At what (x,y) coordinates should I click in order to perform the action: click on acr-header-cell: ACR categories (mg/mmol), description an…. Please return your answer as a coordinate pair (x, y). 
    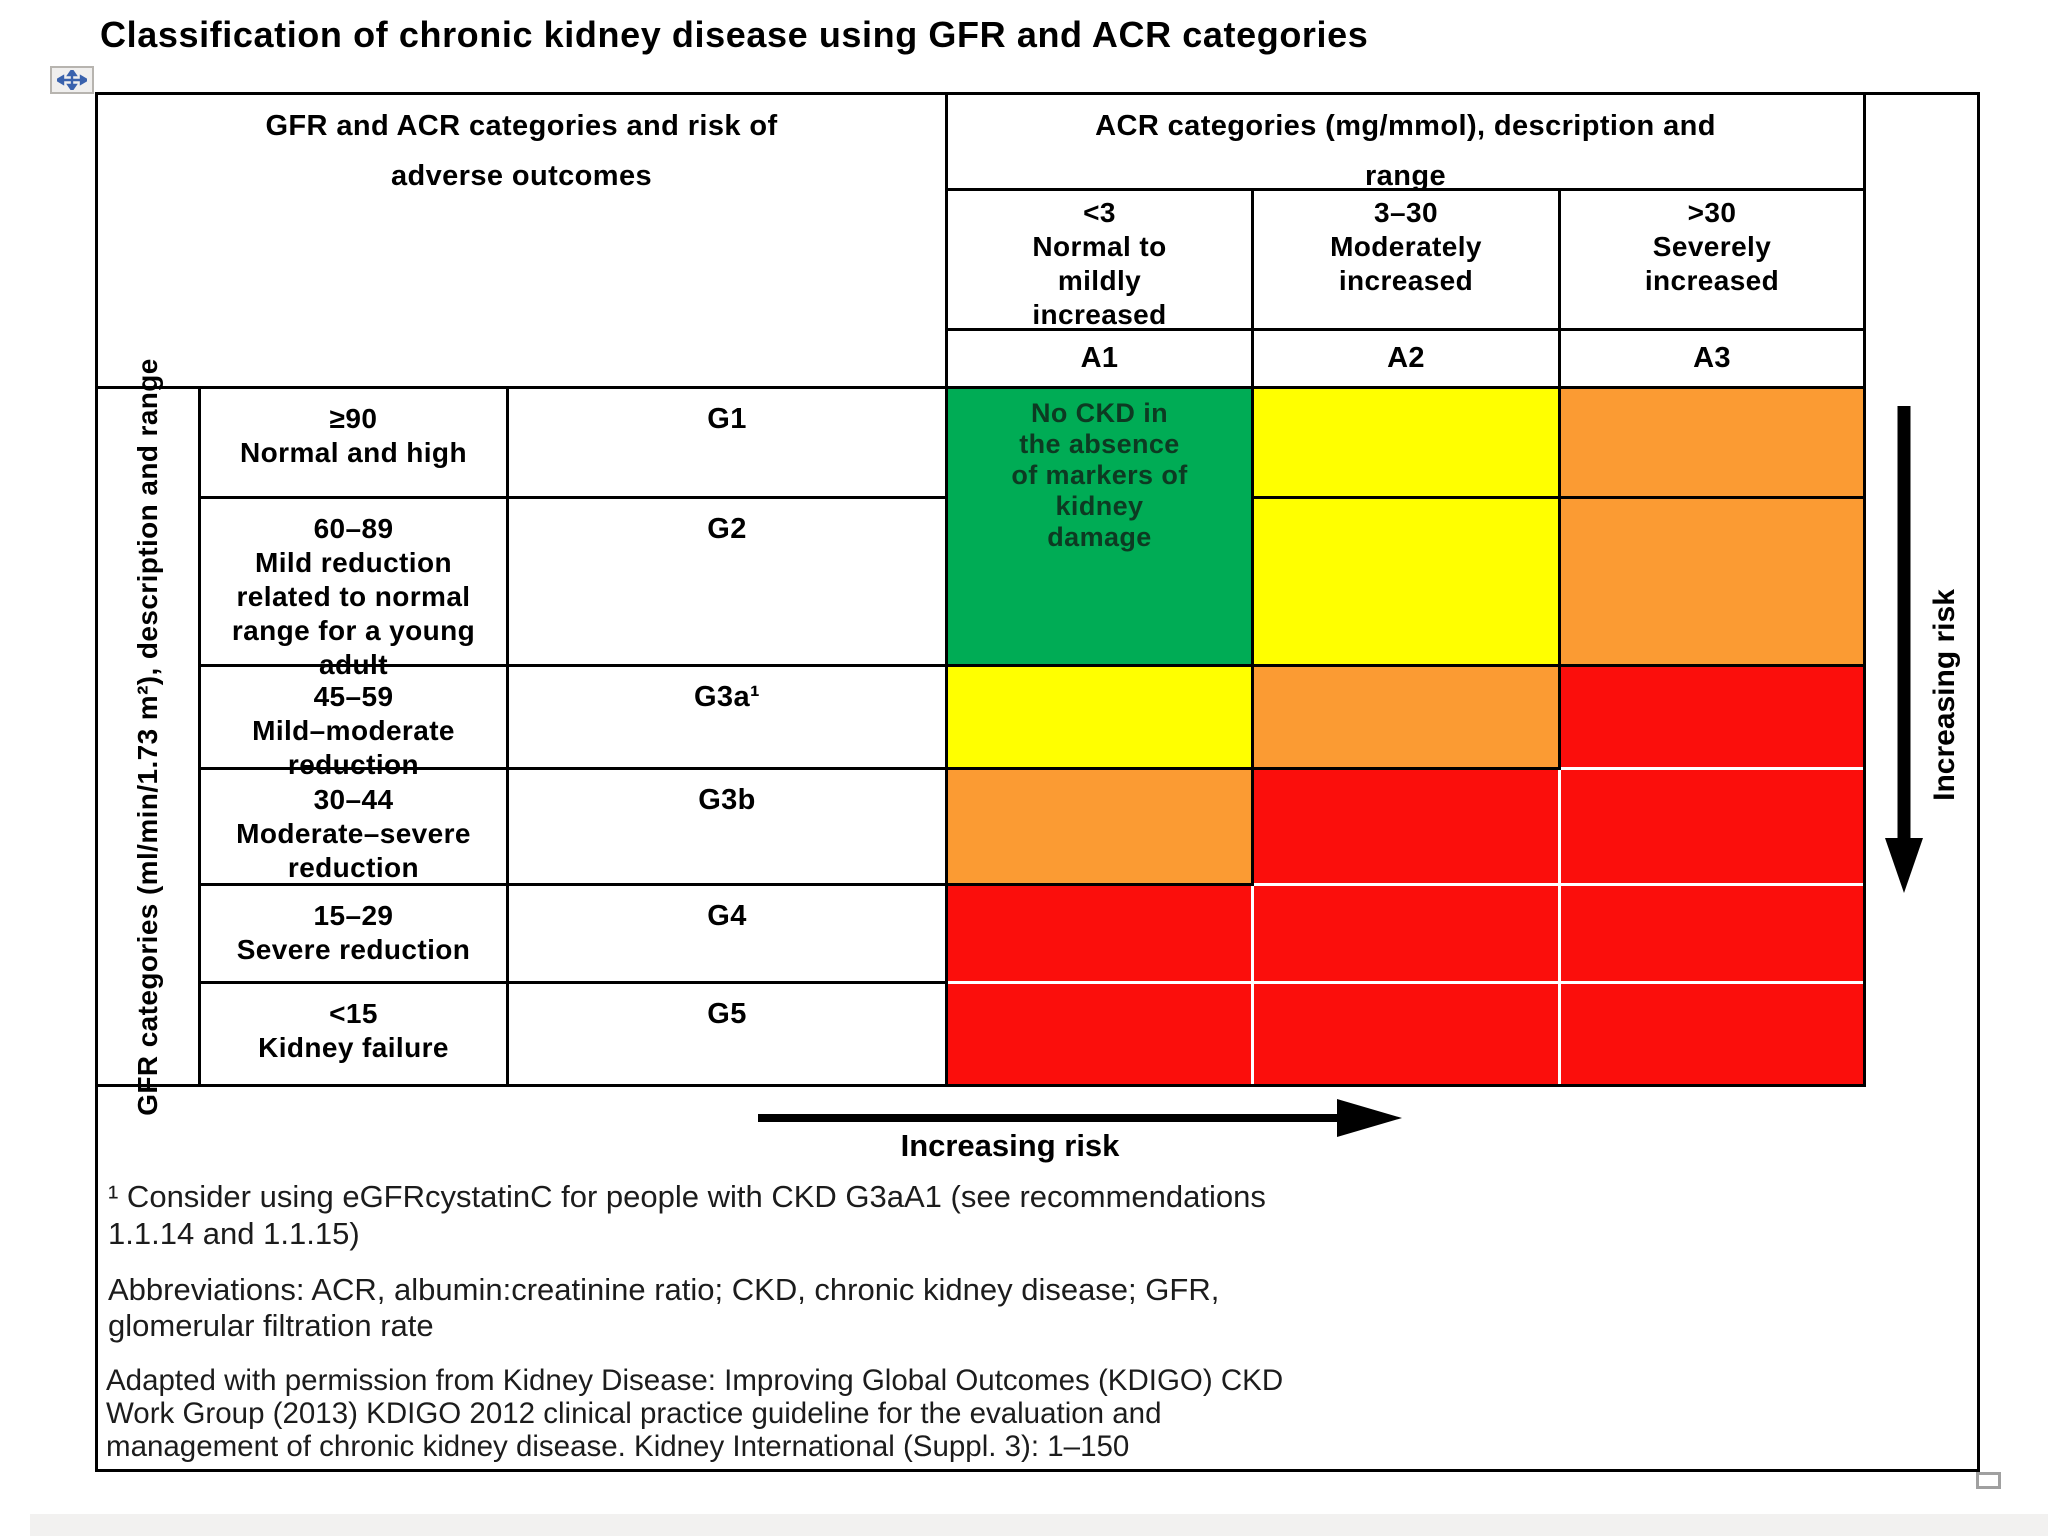
    Looking at the image, I should click on (1405, 143).